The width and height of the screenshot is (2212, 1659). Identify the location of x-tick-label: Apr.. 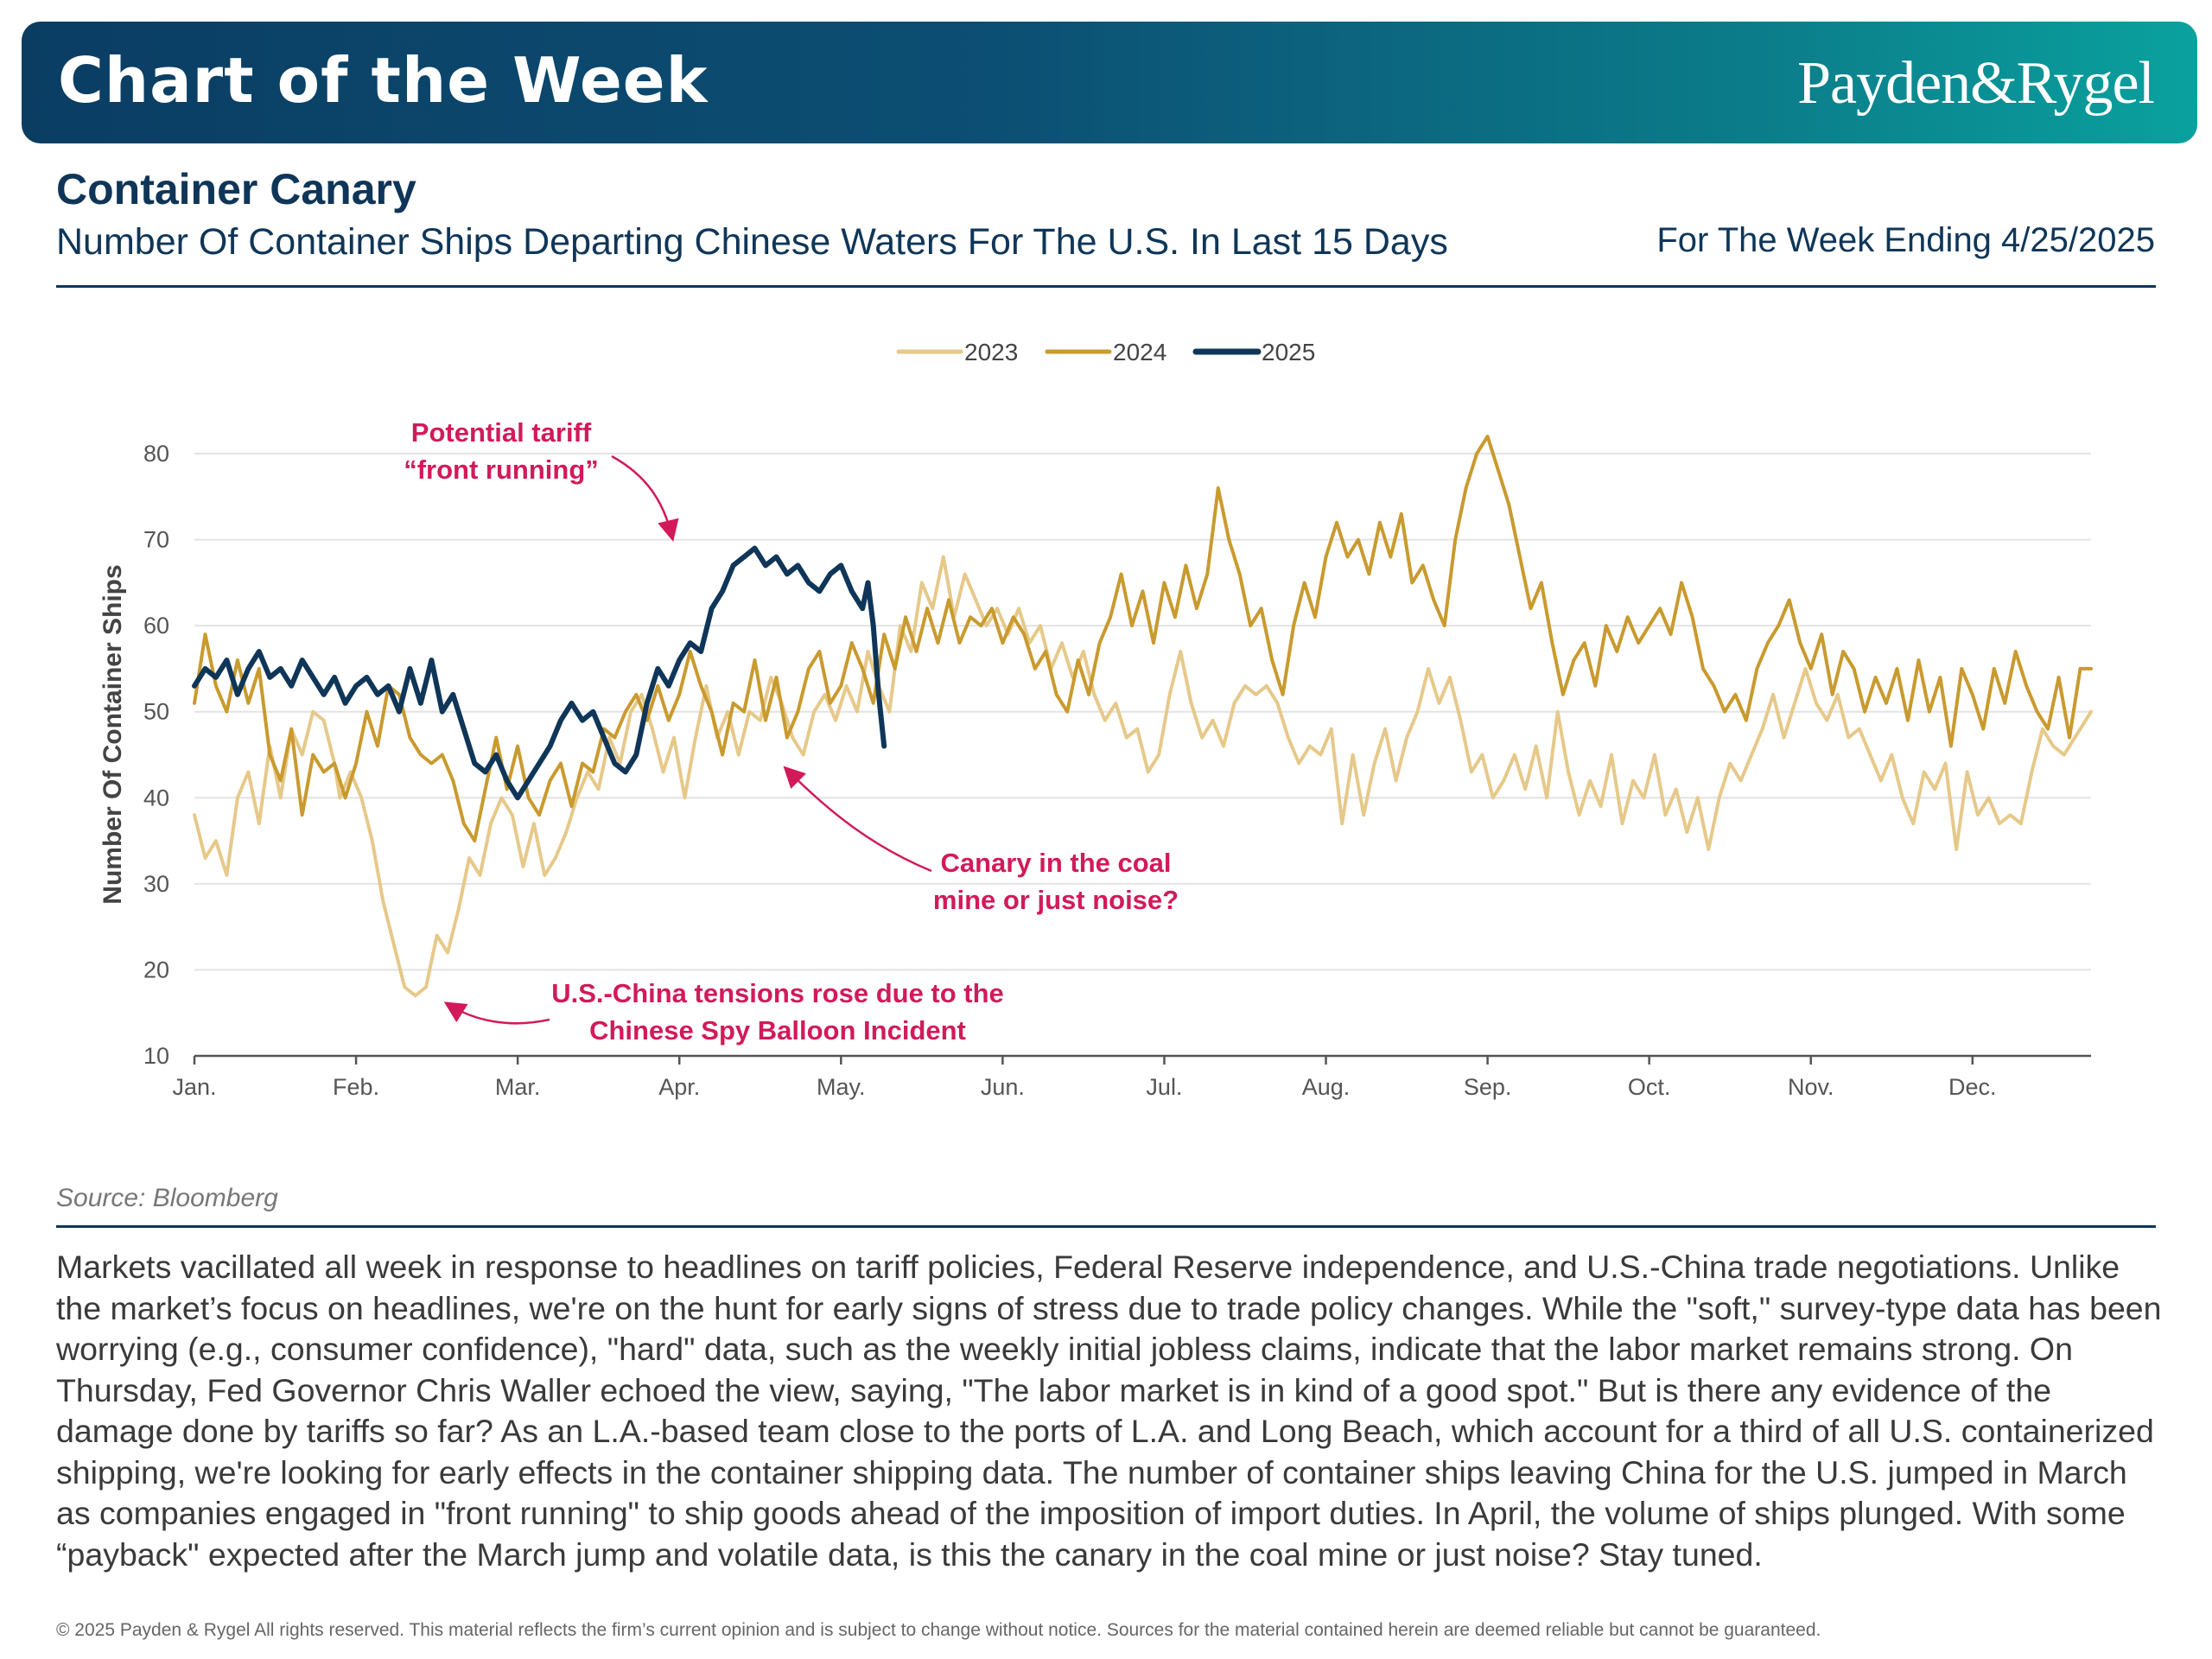
(679, 1087).